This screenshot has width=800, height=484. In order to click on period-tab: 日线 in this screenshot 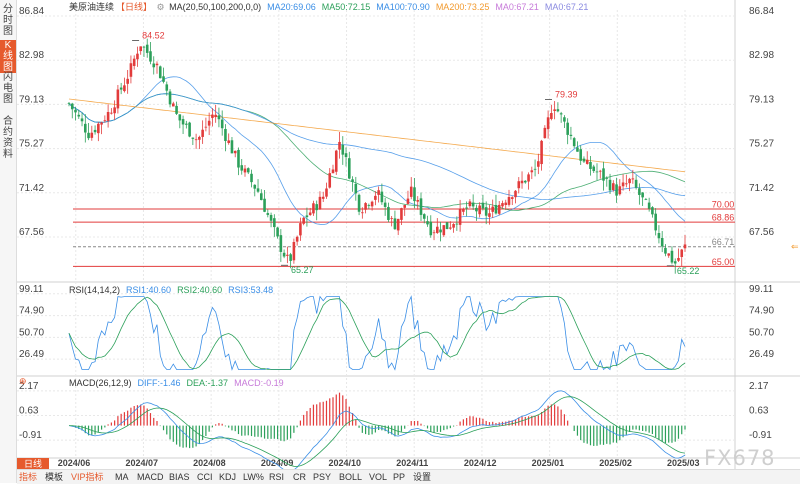, I will do `click(33, 464)`.